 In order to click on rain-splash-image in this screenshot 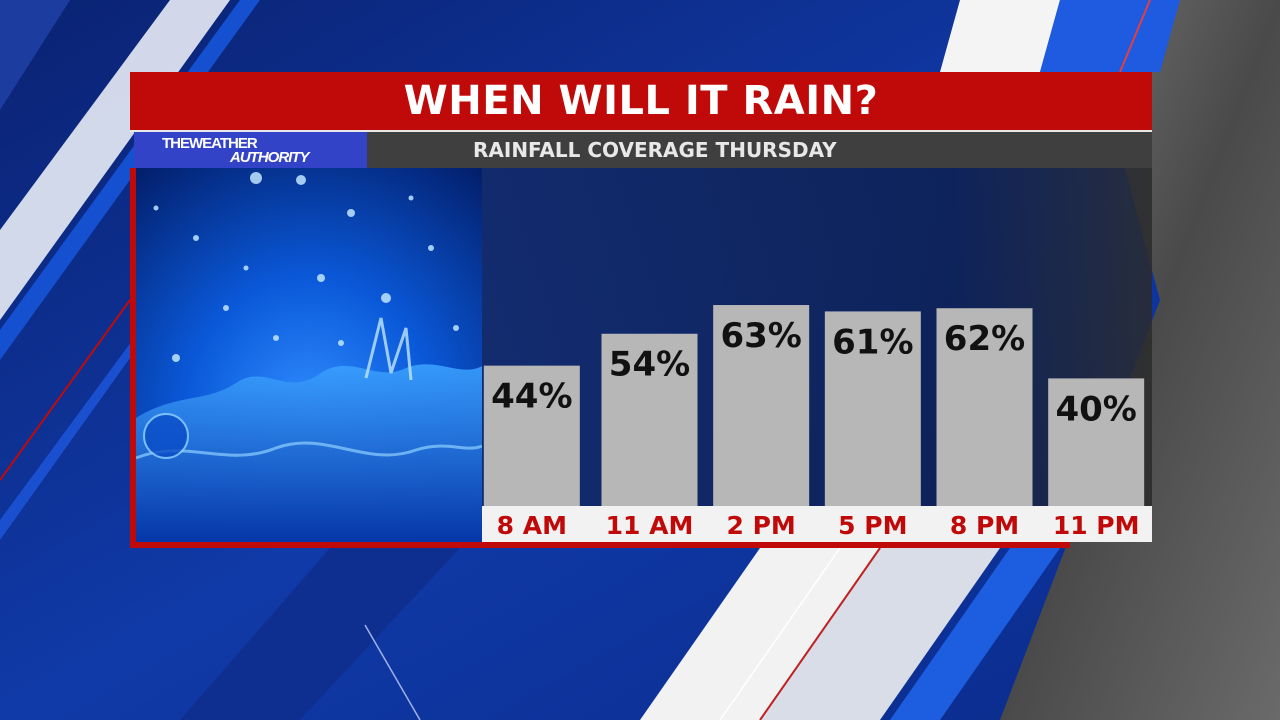, I will do `click(309, 355)`.